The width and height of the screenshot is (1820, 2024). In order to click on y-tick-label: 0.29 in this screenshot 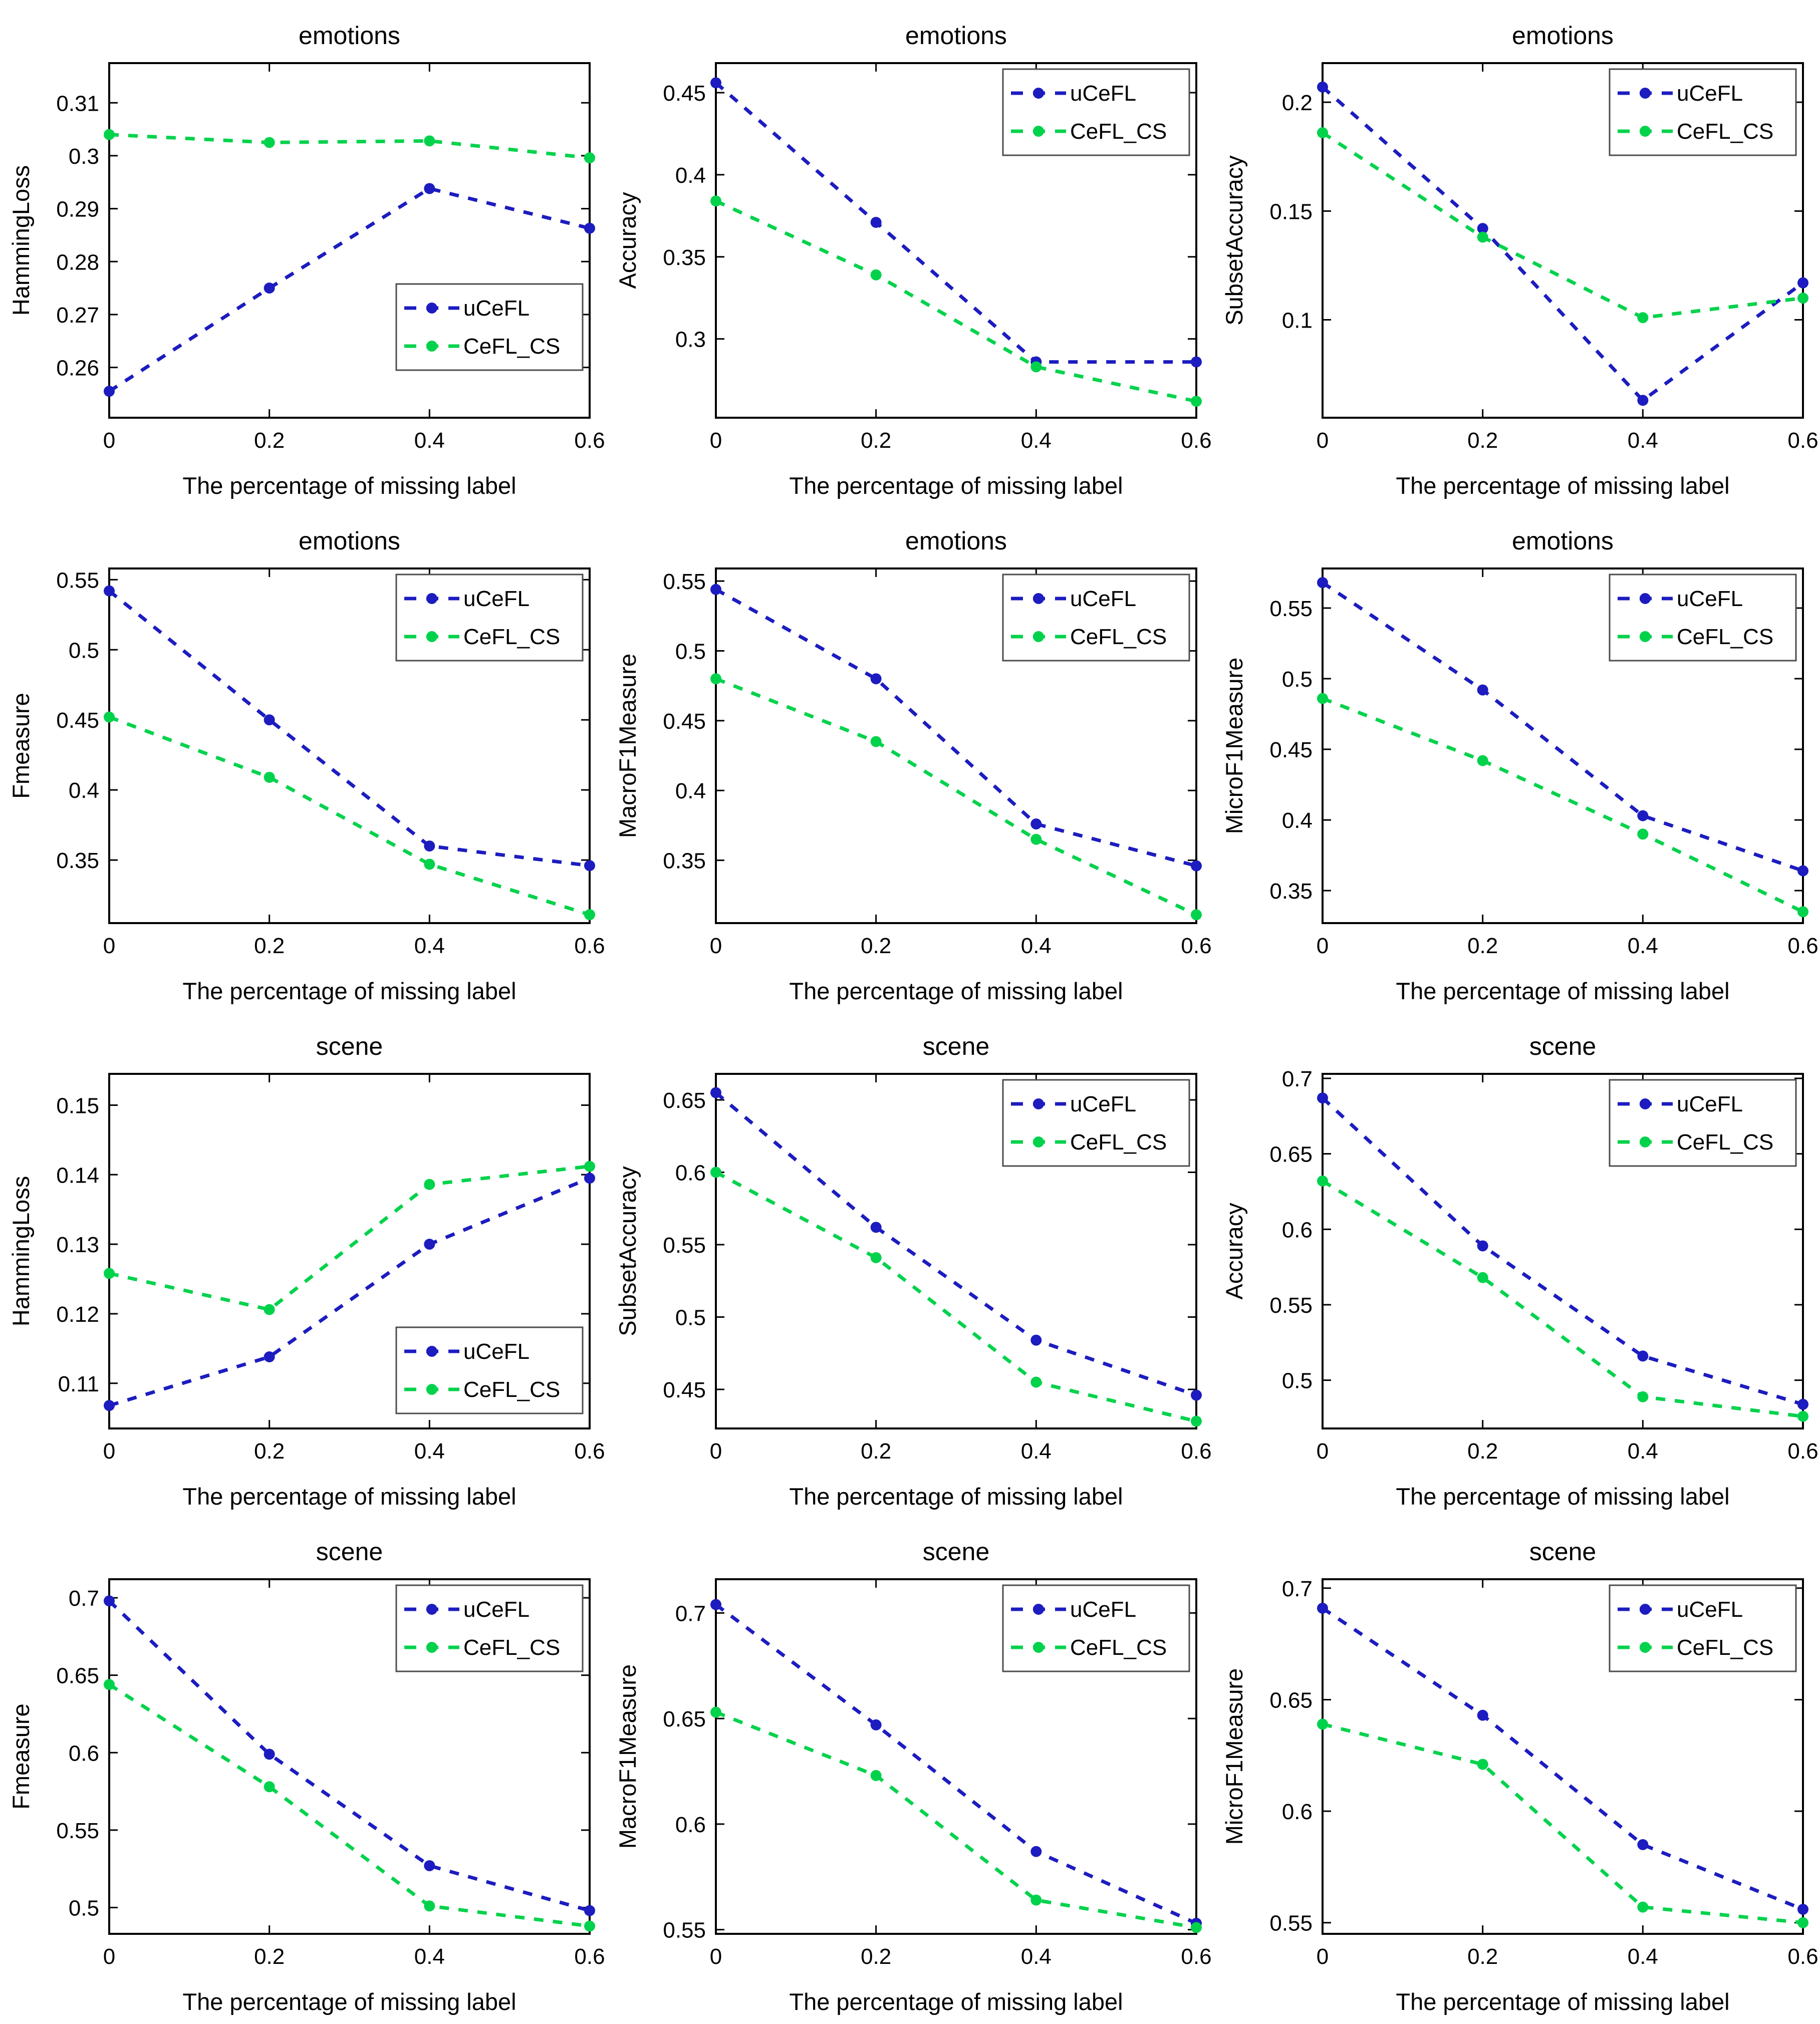, I will do `click(77, 209)`.